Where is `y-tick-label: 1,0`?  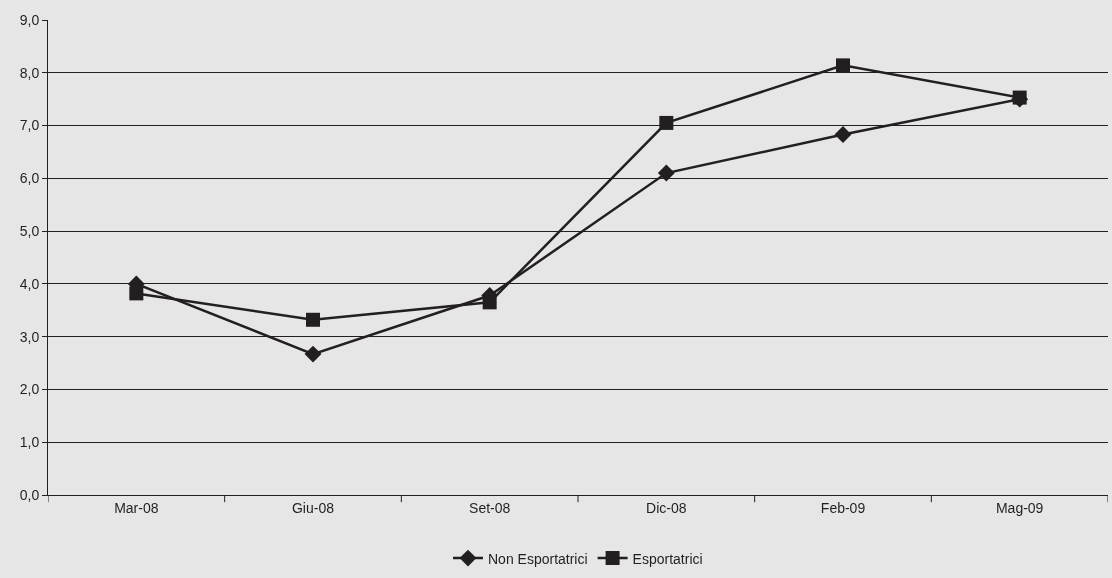 y-tick-label: 1,0 is located at coordinates (29, 442).